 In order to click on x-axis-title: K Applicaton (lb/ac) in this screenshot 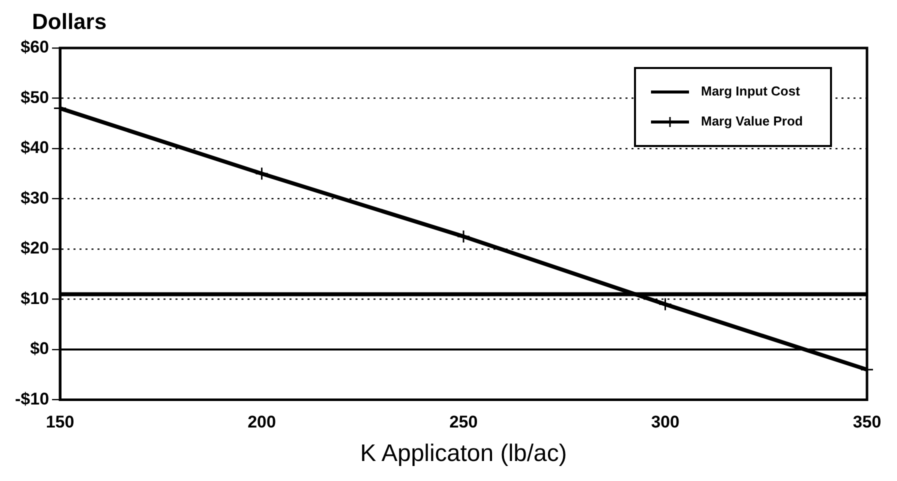, I will do `click(463, 454)`.